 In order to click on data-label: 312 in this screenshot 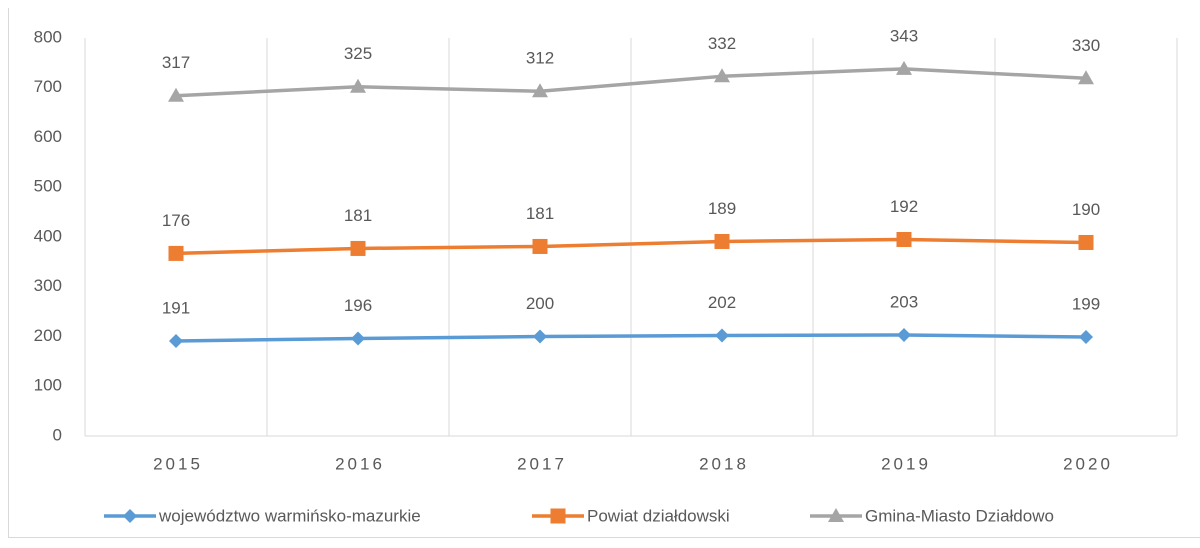, I will do `click(540, 58)`.